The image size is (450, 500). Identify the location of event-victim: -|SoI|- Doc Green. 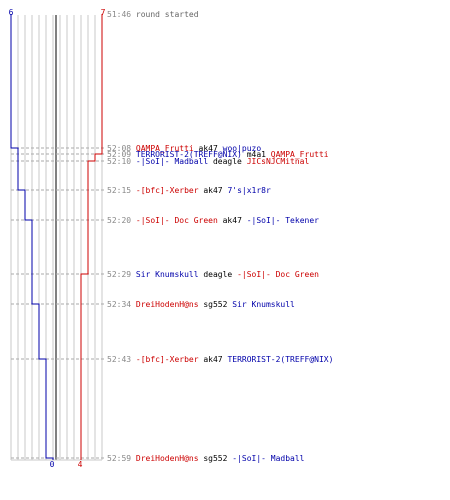
(275, 274).